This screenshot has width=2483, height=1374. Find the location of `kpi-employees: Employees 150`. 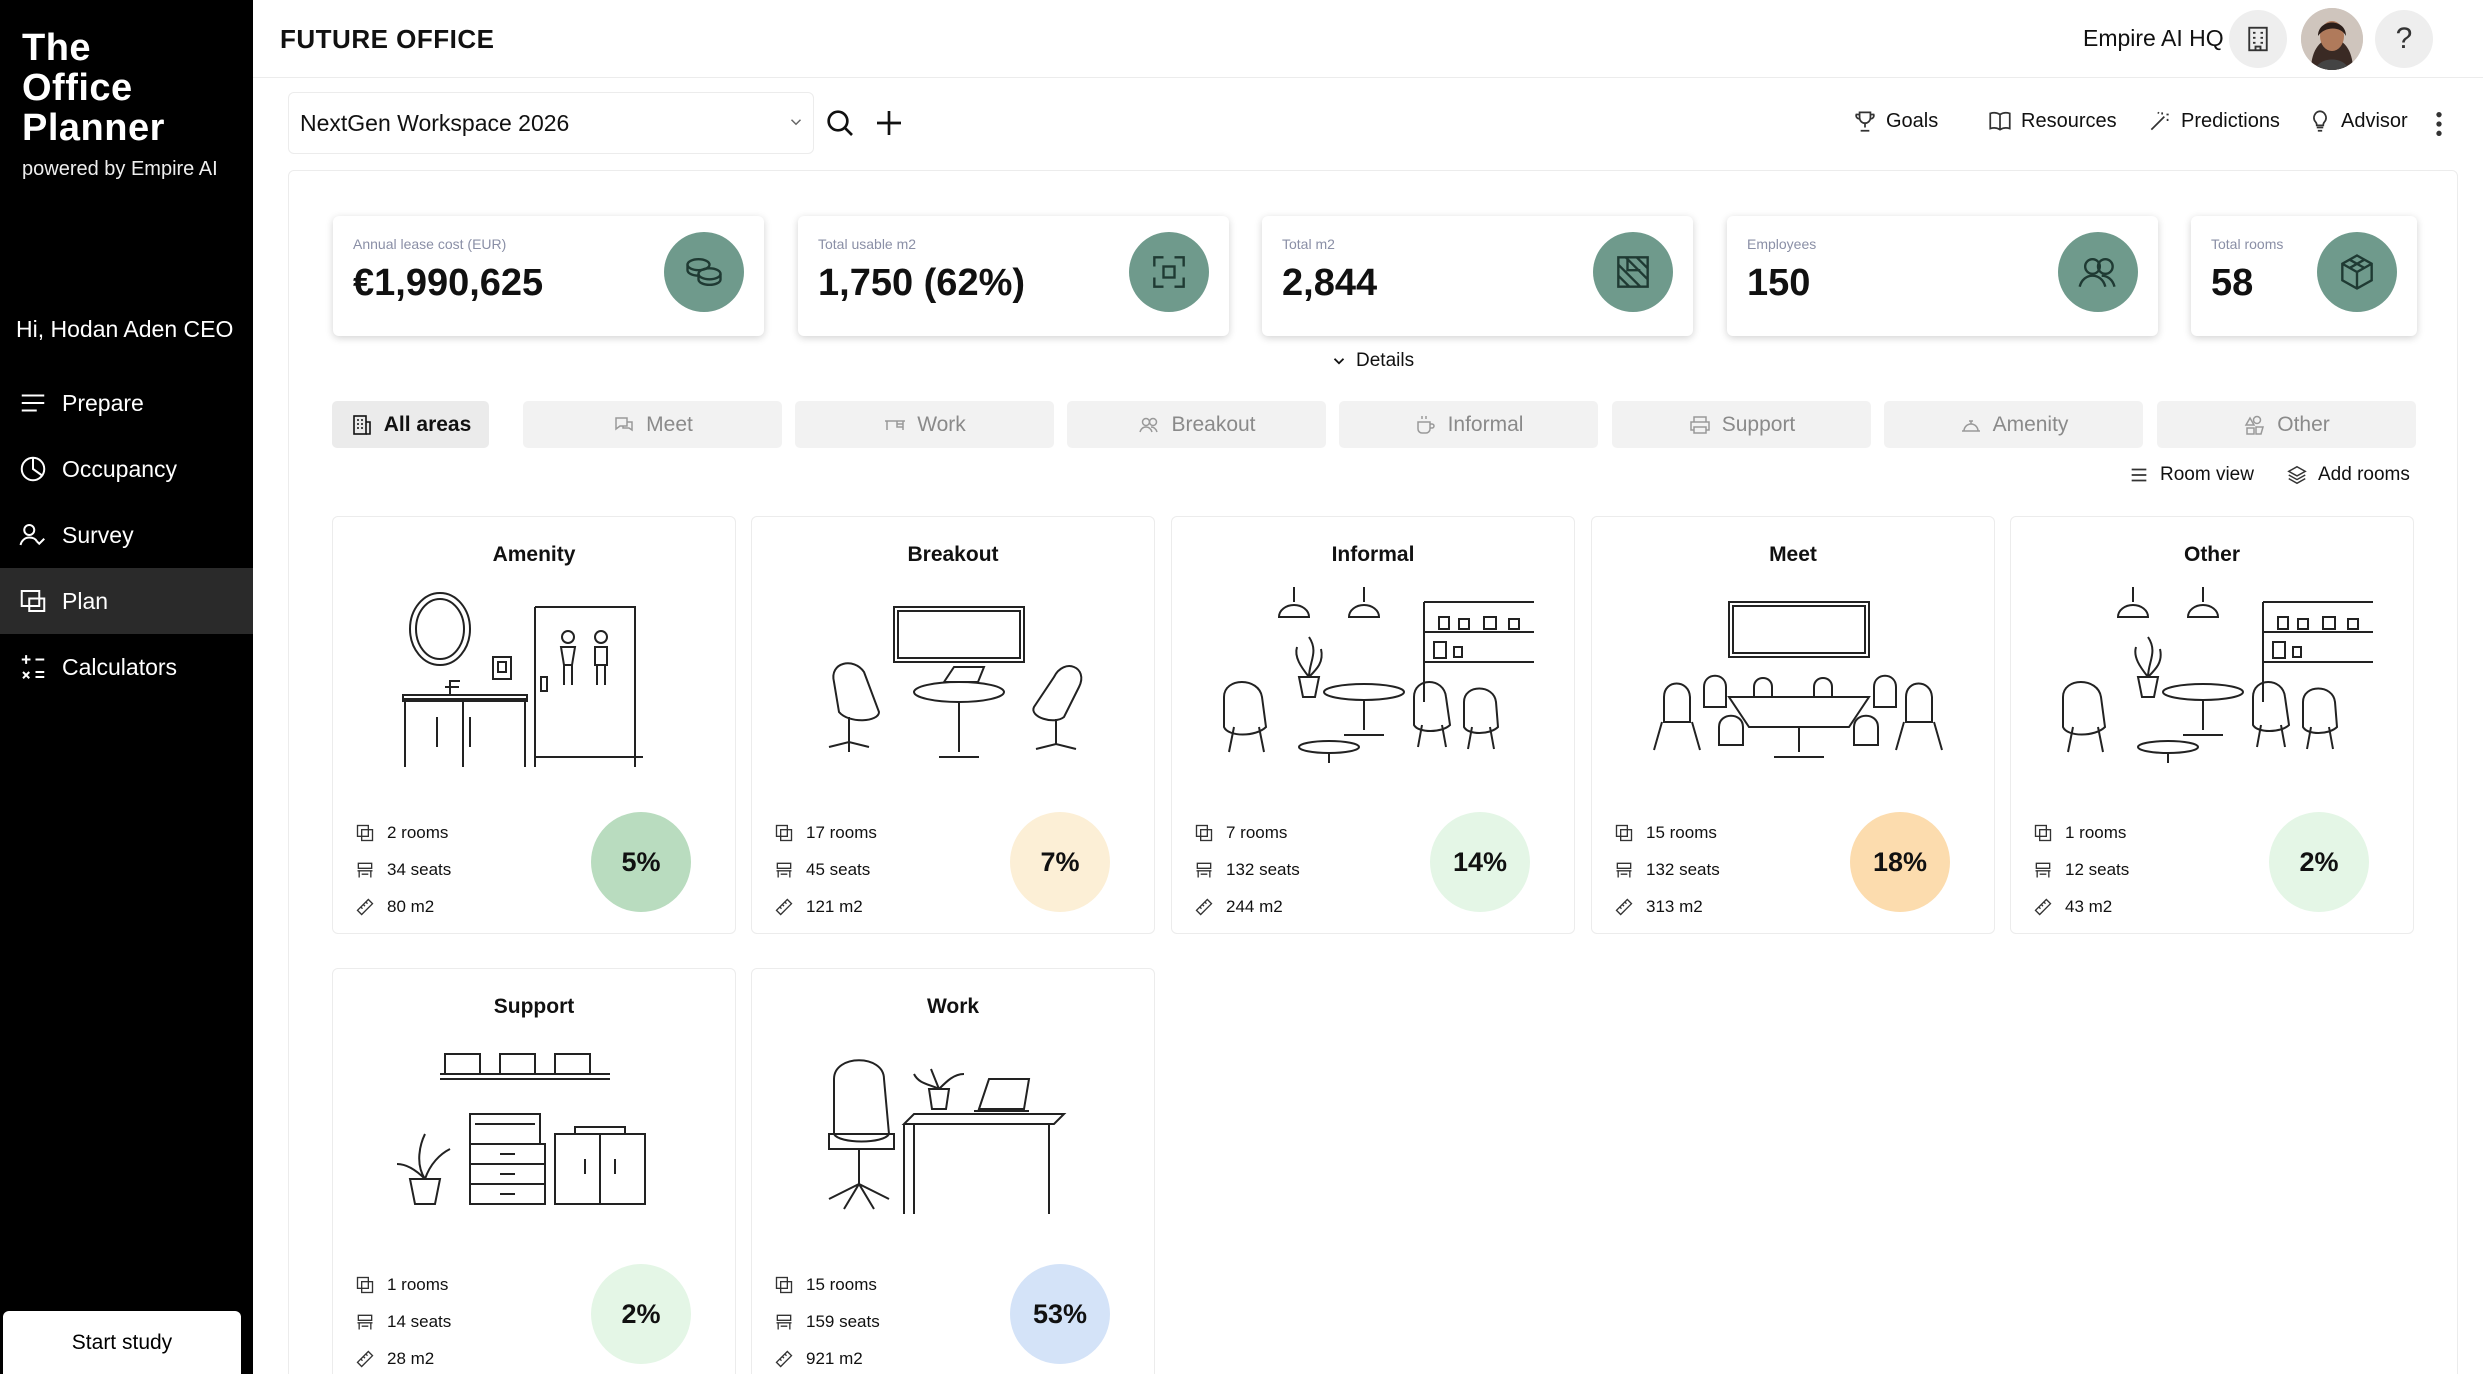

kpi-employees: Employees 150 is located at coordinates (1942, 276).